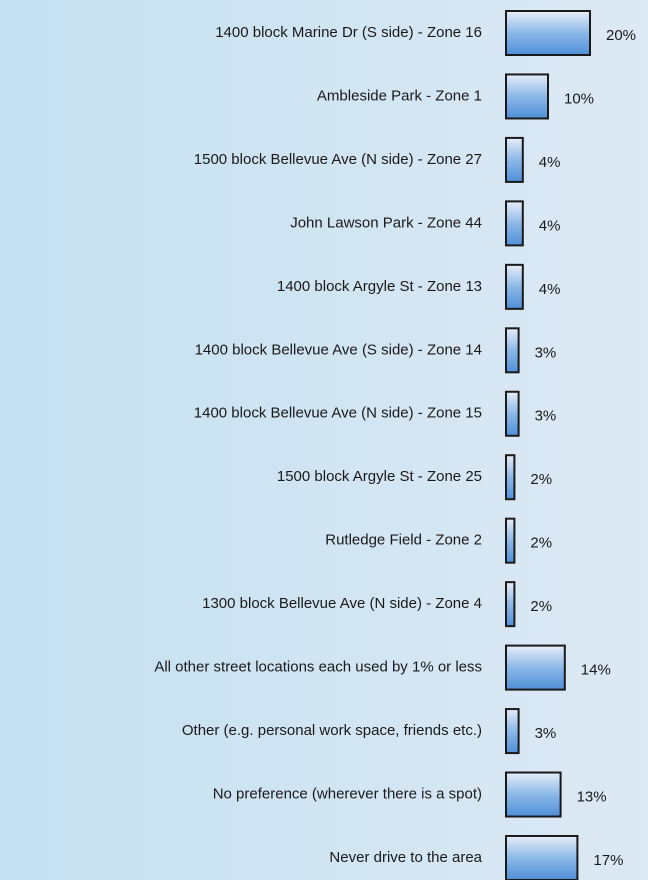 The image size is (648, 880). Describe the element at coordinates (592, 796) in the screenshot. I see `value-label: 13%` at that location.